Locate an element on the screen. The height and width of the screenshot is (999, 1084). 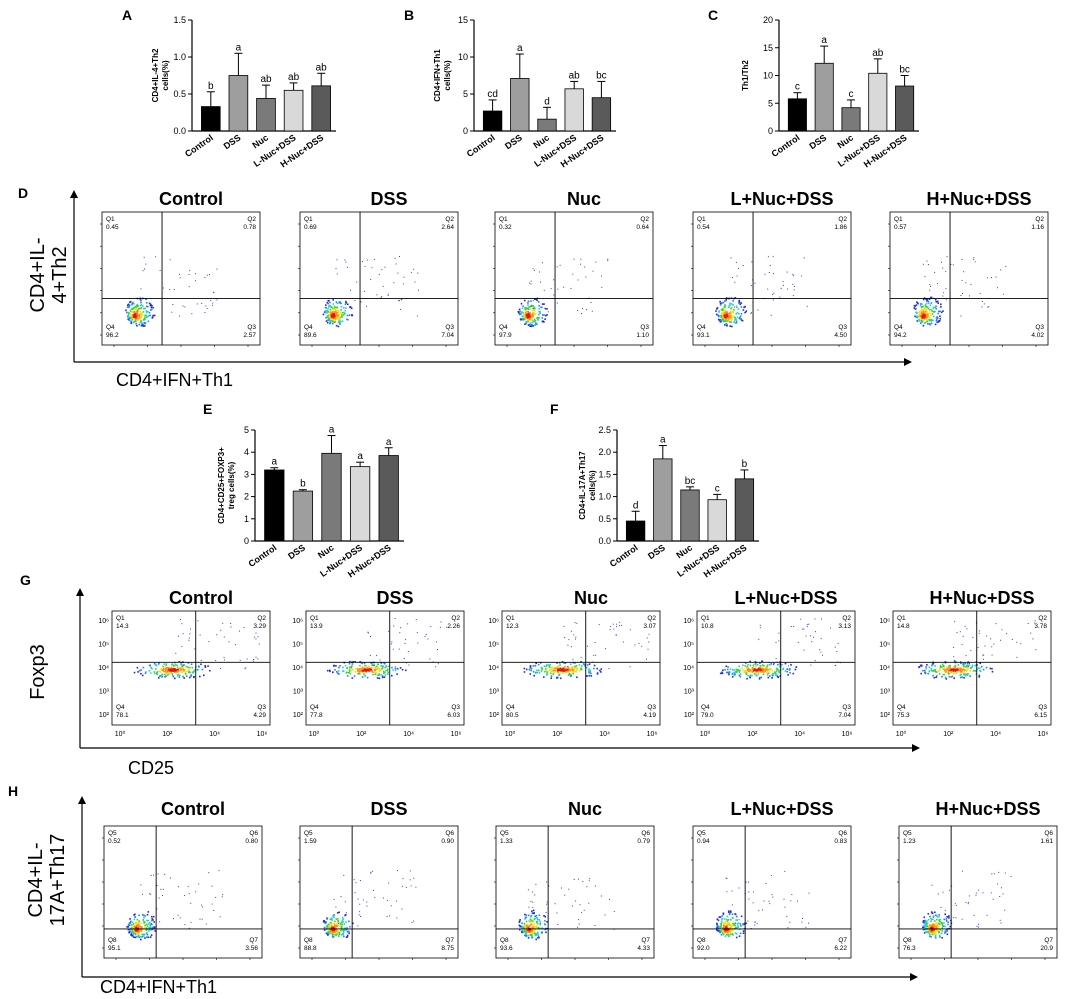
quadrant-value: 0.45 is located at coordinates (112, 227).